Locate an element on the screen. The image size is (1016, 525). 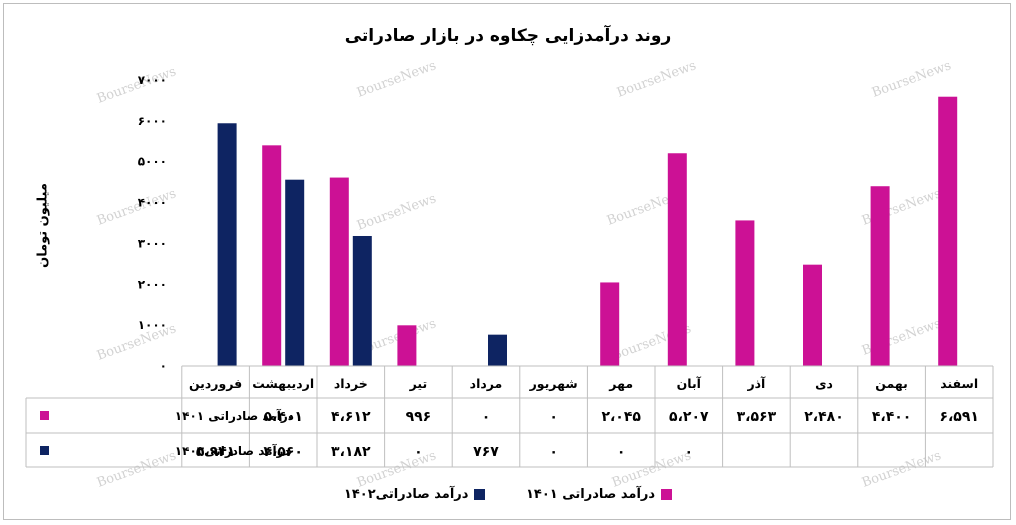
y-tick-label: ۵۰۰۰ is located at coordinates (152, 162).